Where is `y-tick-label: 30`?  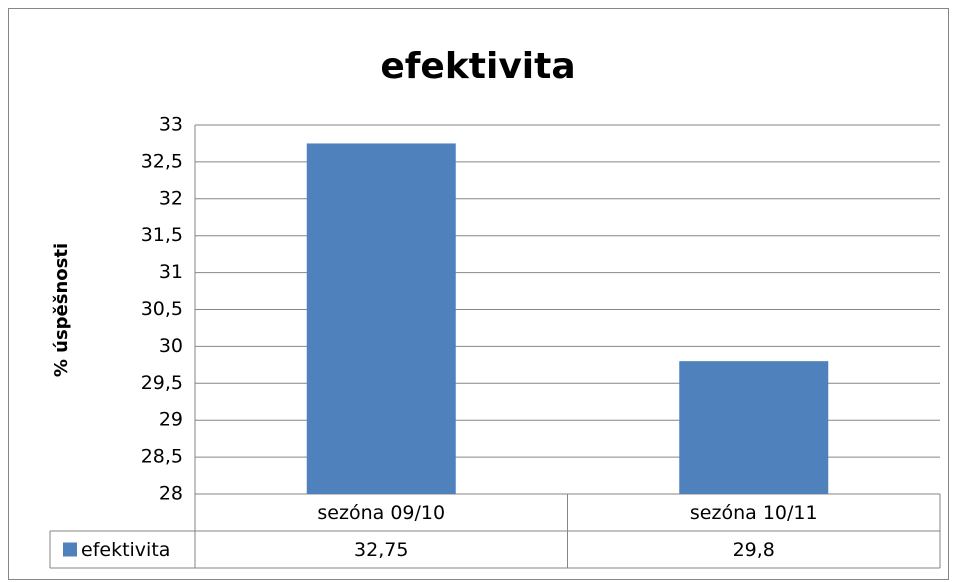 y-tick-label: 30 is located at coordinates (171, 346).